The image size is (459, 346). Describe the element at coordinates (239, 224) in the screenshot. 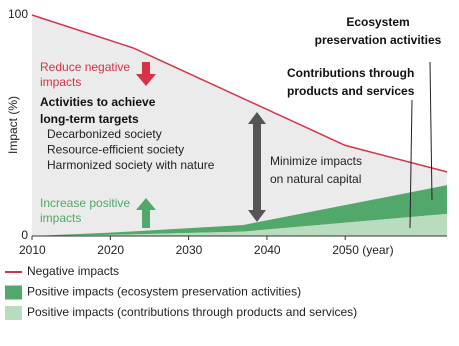

I see `area-contributions` at that location.